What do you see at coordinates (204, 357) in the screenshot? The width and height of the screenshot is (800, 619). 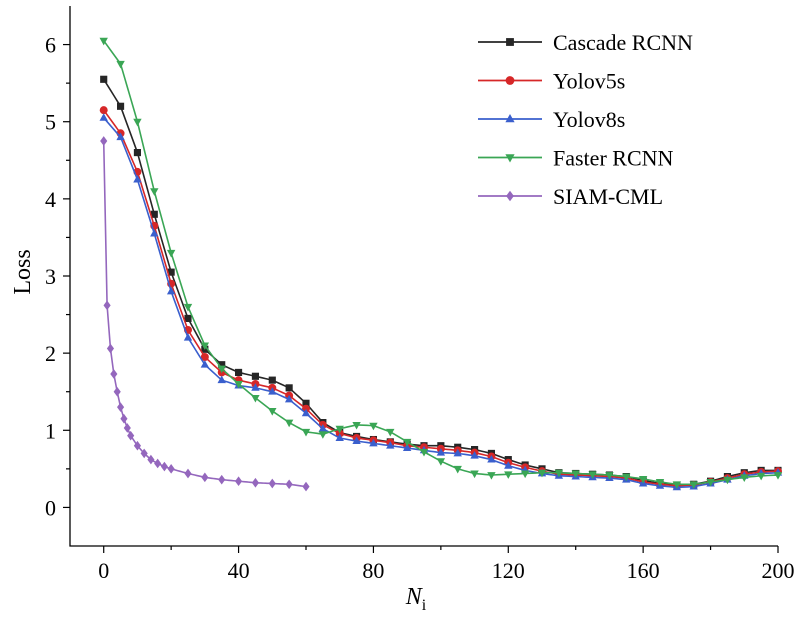 I see `data-point-yolov5s` at bounding box center [204, 357].